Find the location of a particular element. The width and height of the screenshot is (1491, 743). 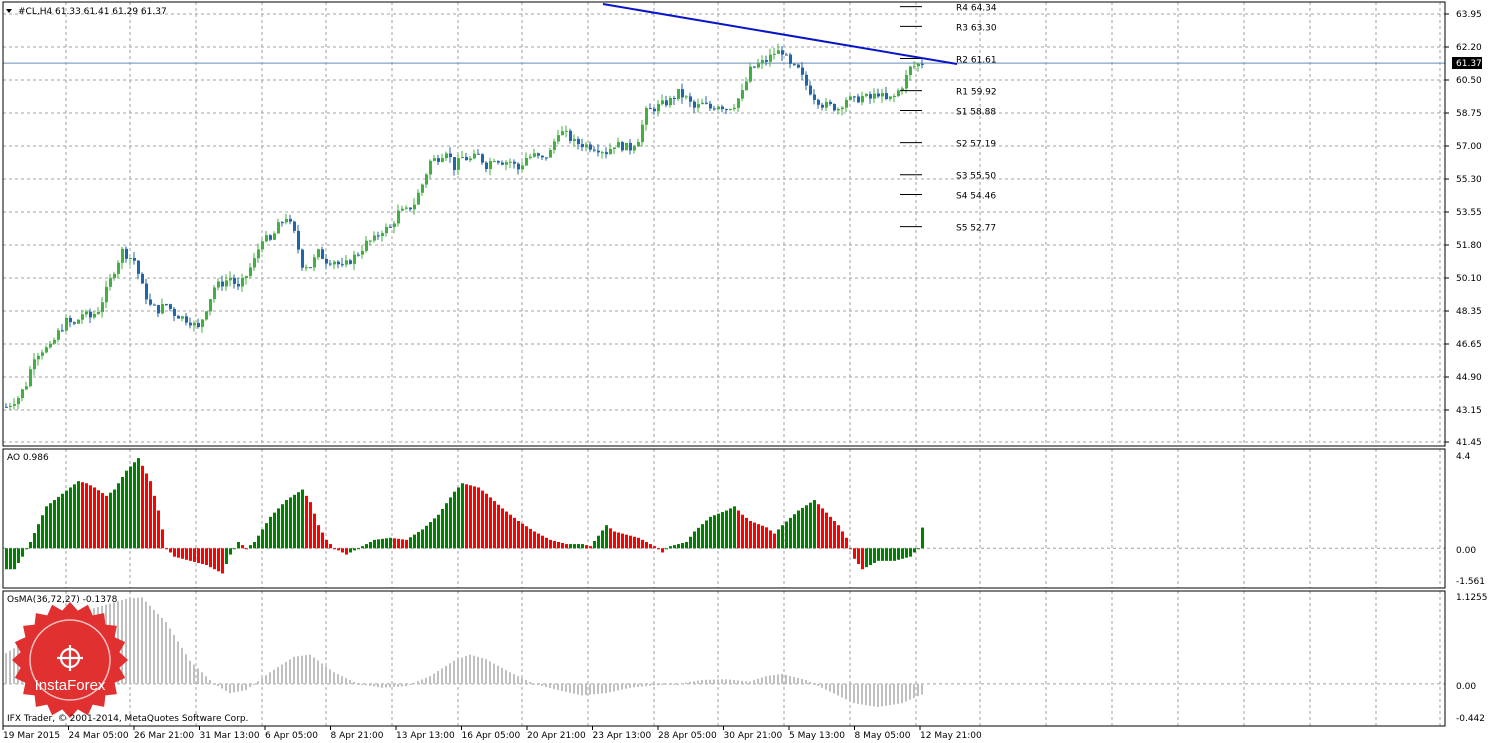

price-tick-label: 57.00 is located at coordinates (1469, 147).